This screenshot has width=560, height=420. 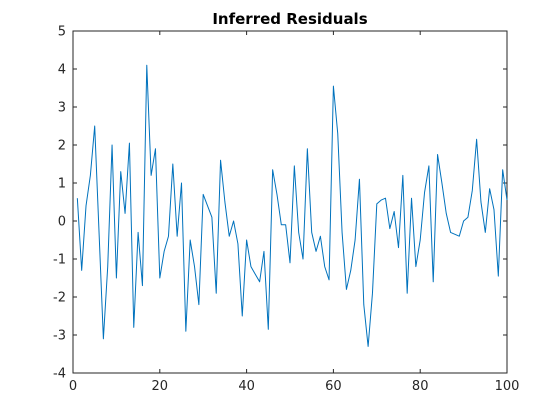 What do you see at coordinates (59, 336) in the screenshot?
I see `y-tick-label: -3` at bounding box center [59, 336].